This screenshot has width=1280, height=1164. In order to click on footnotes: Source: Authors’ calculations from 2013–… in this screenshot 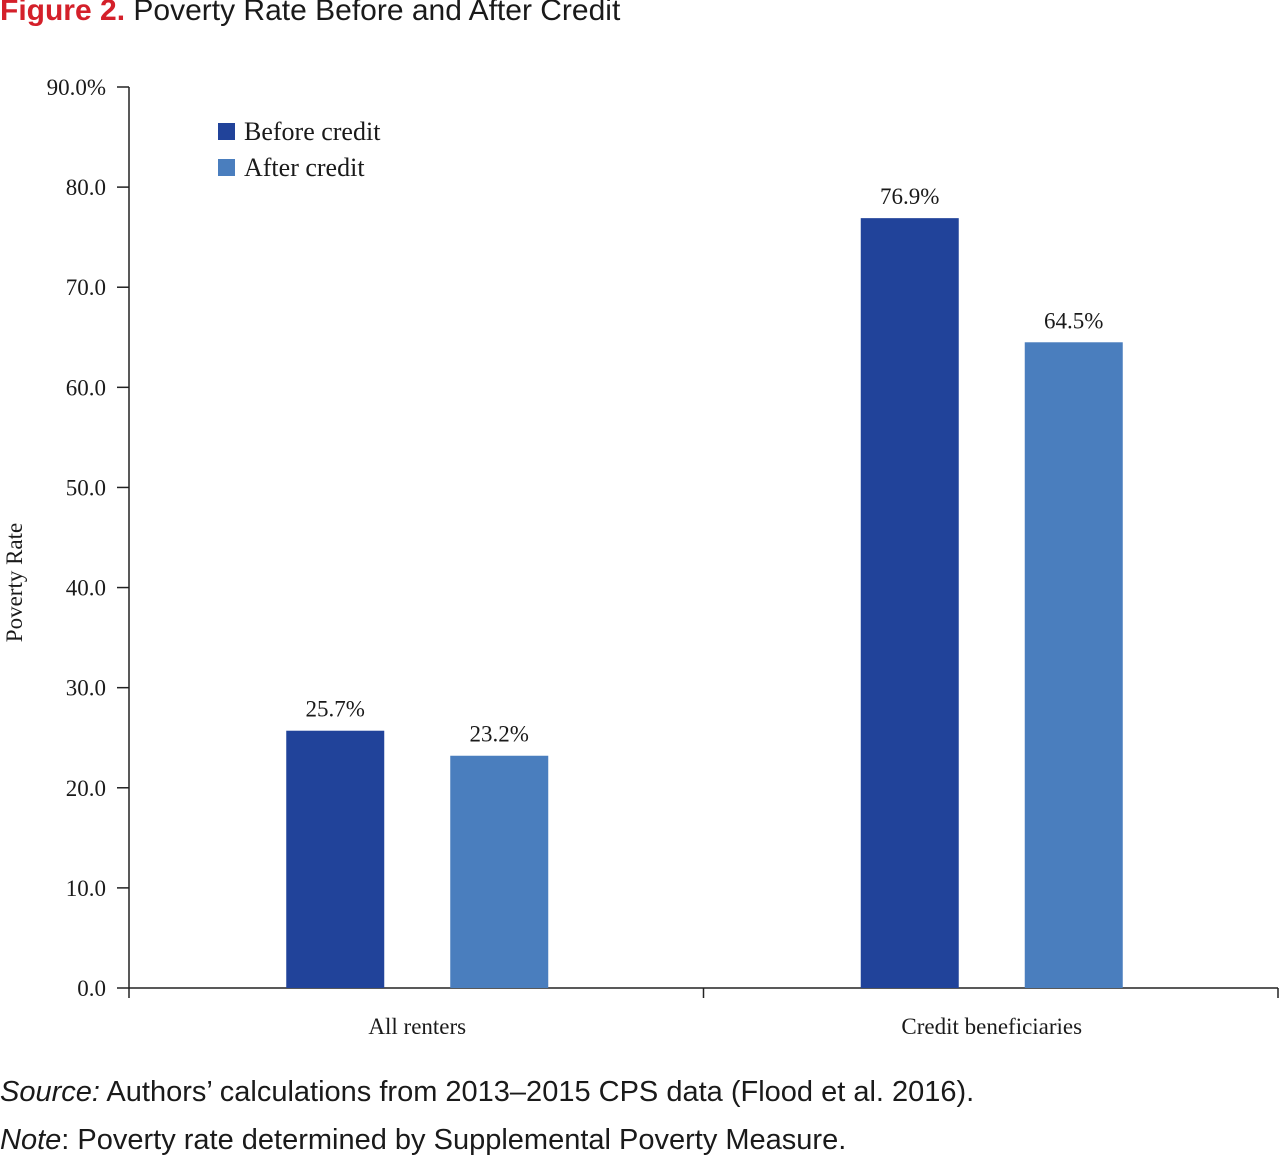, I will do `click(487, 1116)`.